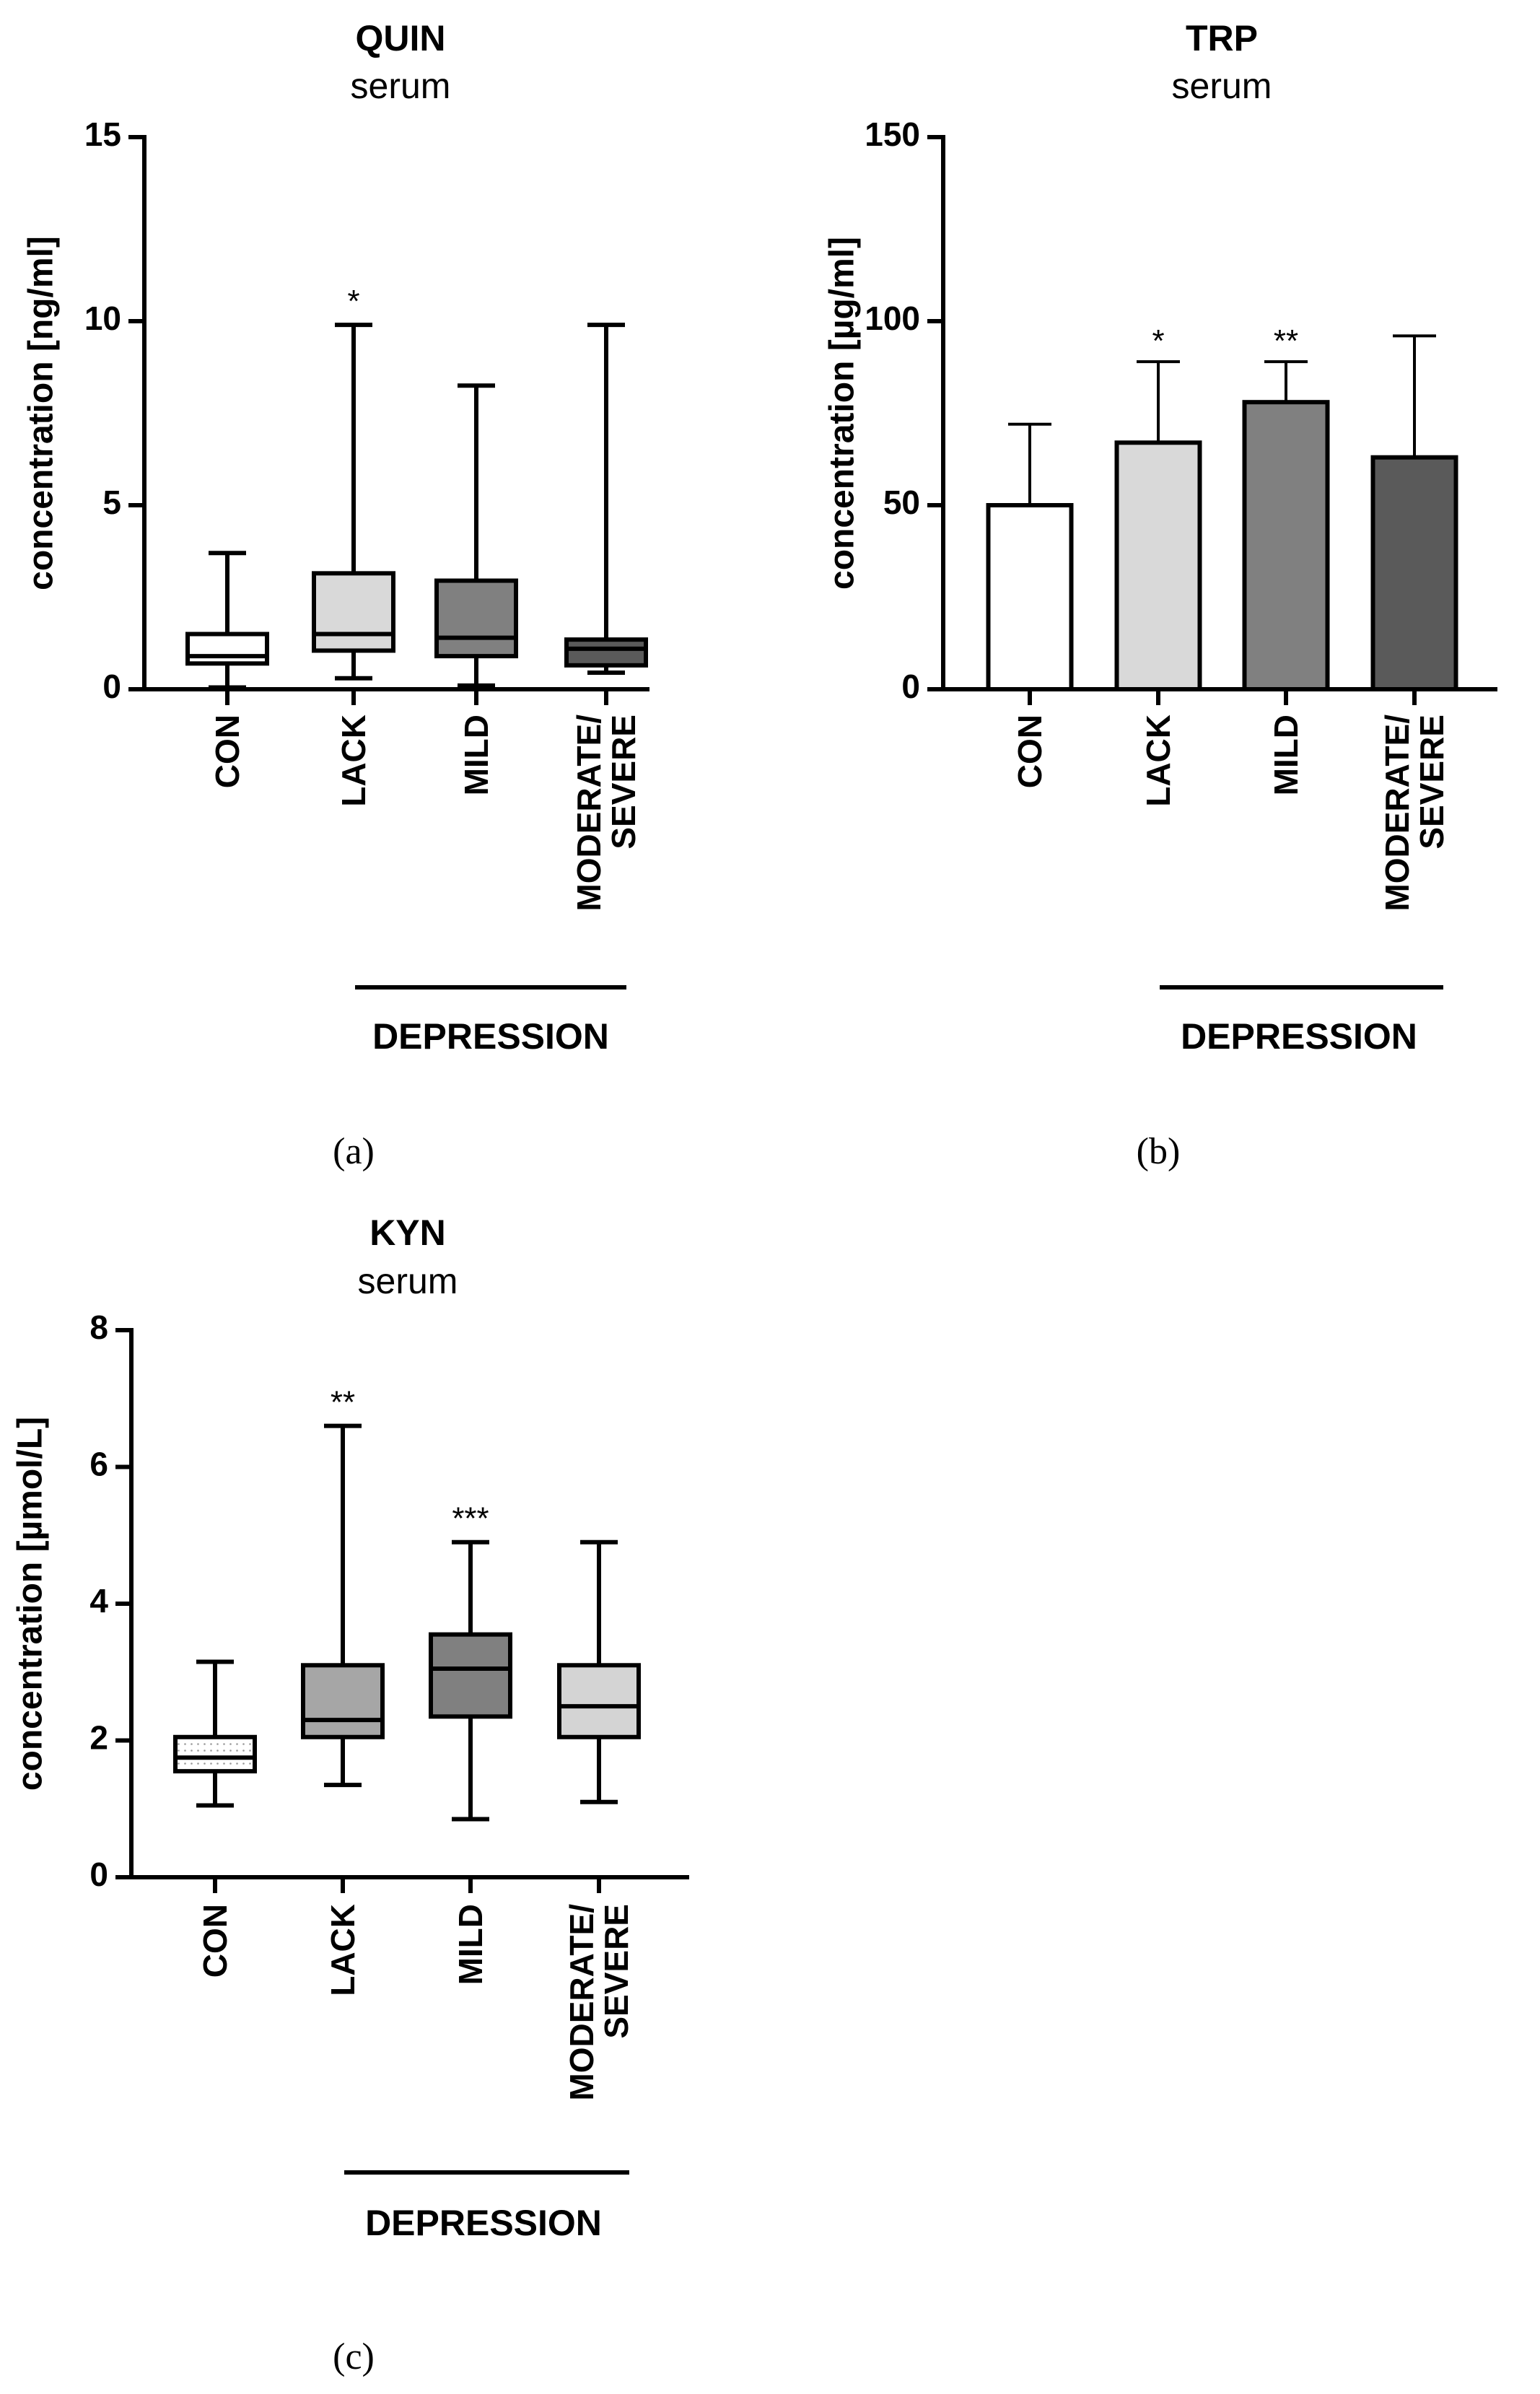 The height and width of the screenshot is (2394, 1540). I want to click on panel-b-y-tick-label: 150, so click(892, 134).